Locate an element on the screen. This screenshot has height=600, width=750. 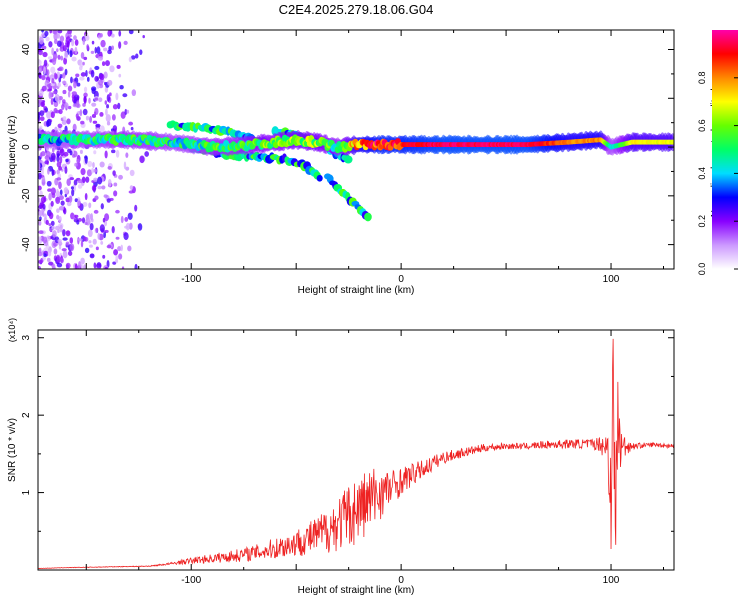
bottom-x-tick-label: -100 is located at coordinates (191, 580).